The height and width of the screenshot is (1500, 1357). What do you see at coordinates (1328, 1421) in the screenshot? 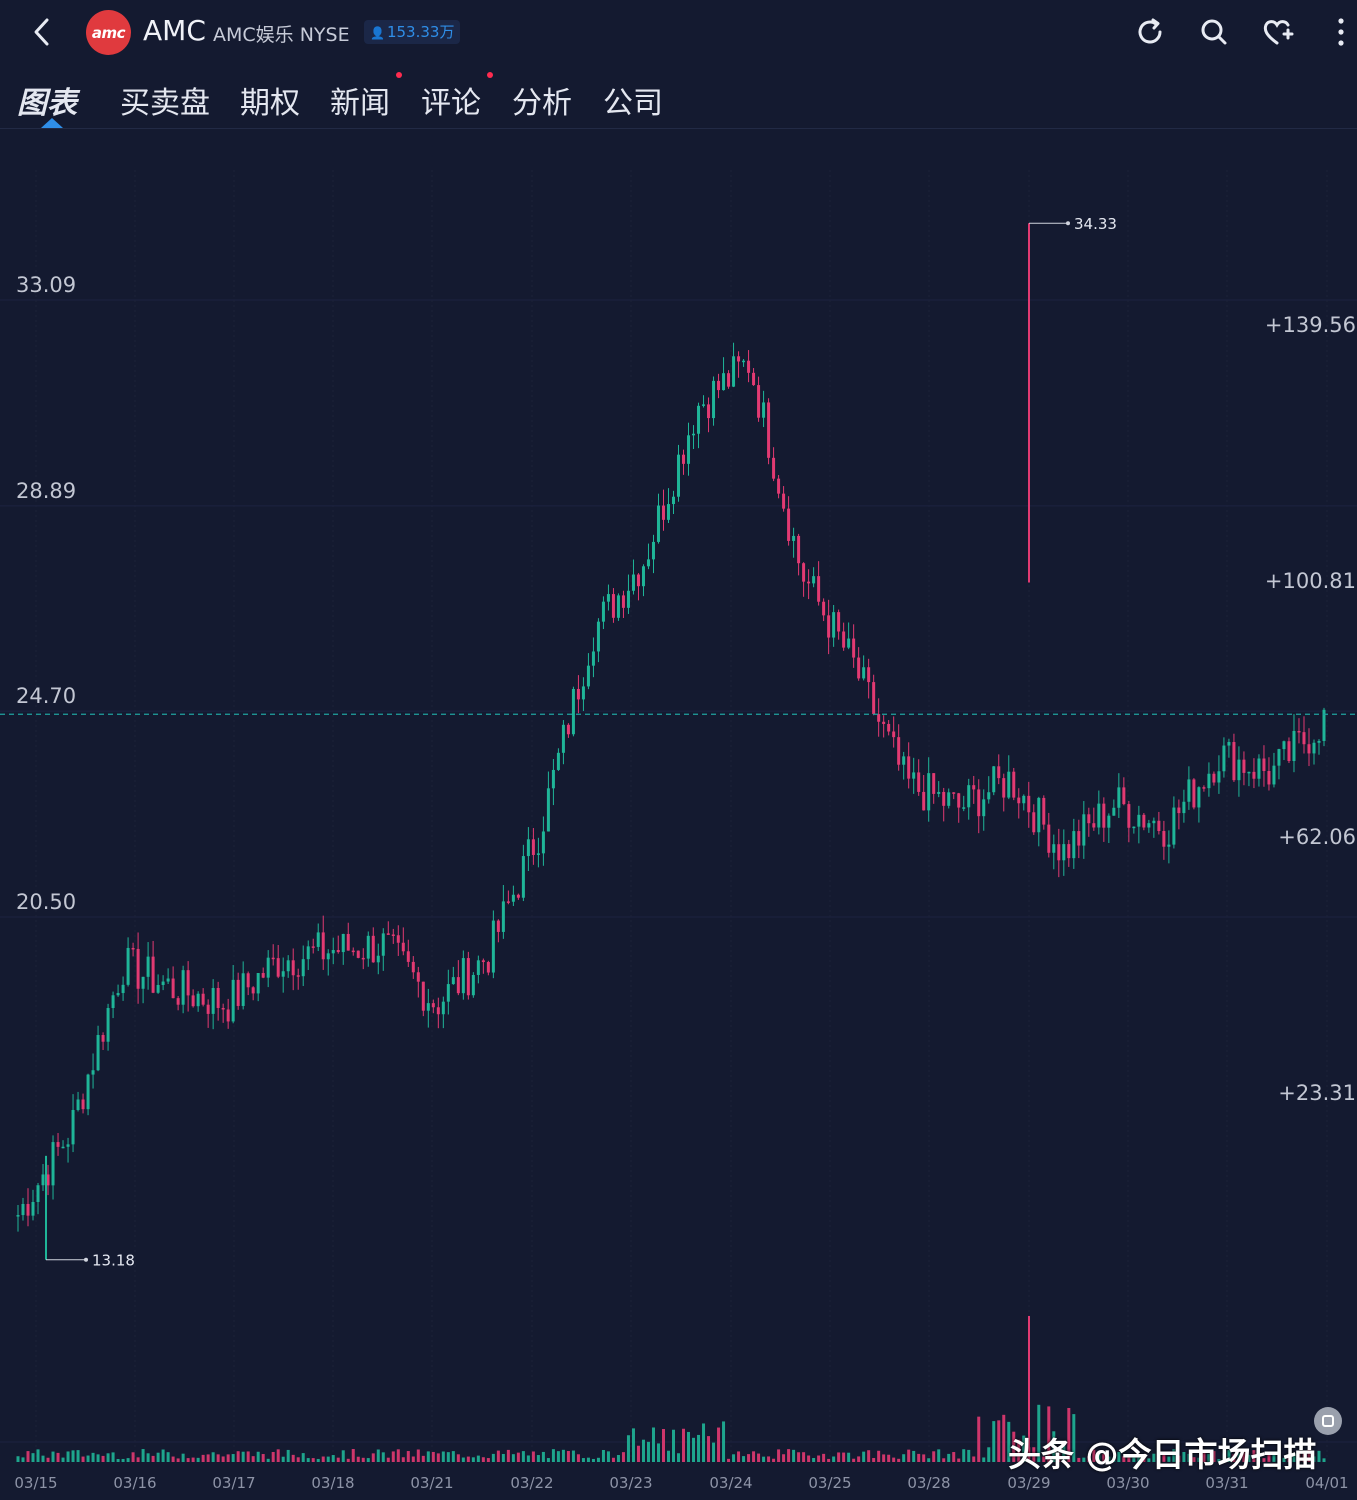
I see `expand-icon` at bounding box center [1328, 1421].